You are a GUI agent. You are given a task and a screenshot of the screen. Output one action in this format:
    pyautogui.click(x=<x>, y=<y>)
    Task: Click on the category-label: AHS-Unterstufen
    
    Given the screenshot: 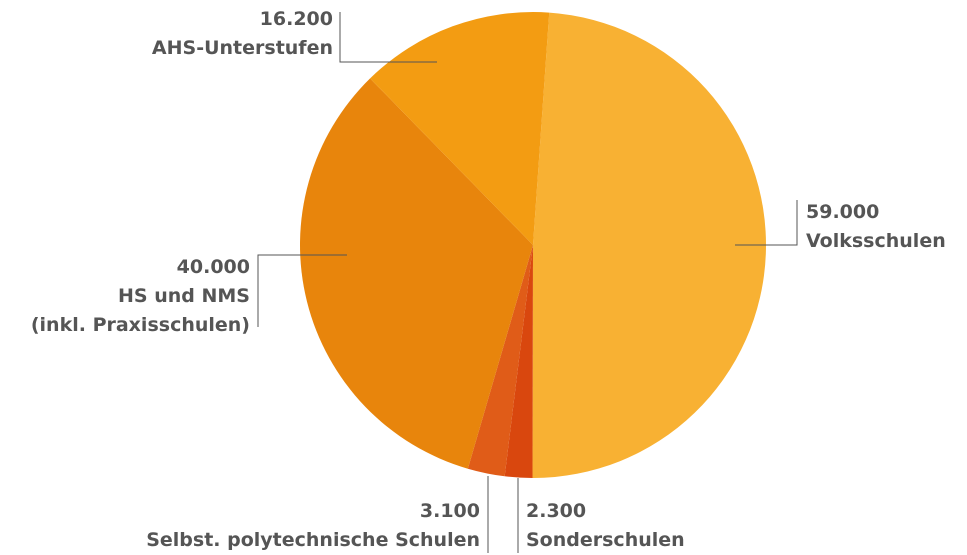 What is the action you would take?
    pyautogui.click(x=242, y=48)
    